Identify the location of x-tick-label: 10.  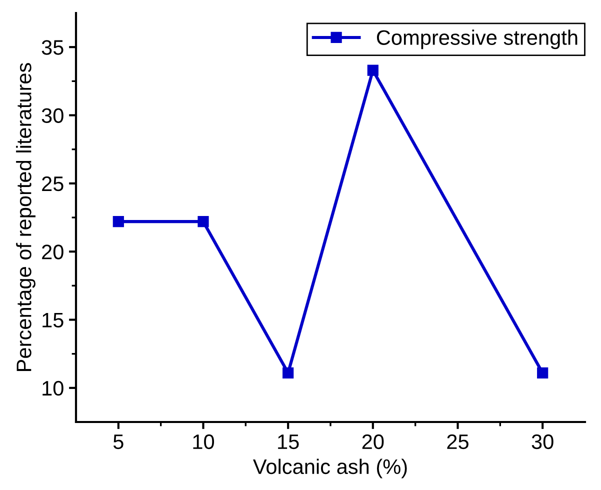
(203, 442).